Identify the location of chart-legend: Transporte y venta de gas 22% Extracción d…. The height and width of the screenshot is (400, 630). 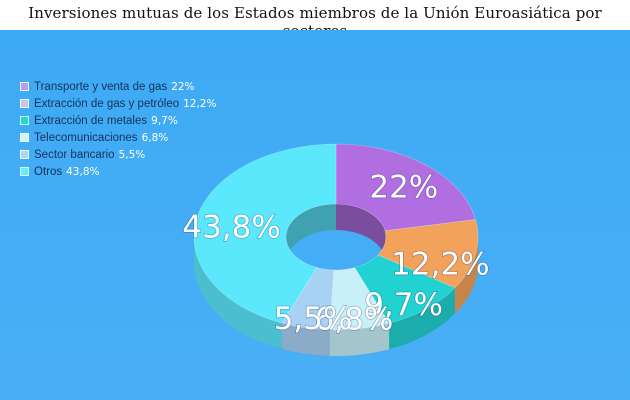
(118, 129).